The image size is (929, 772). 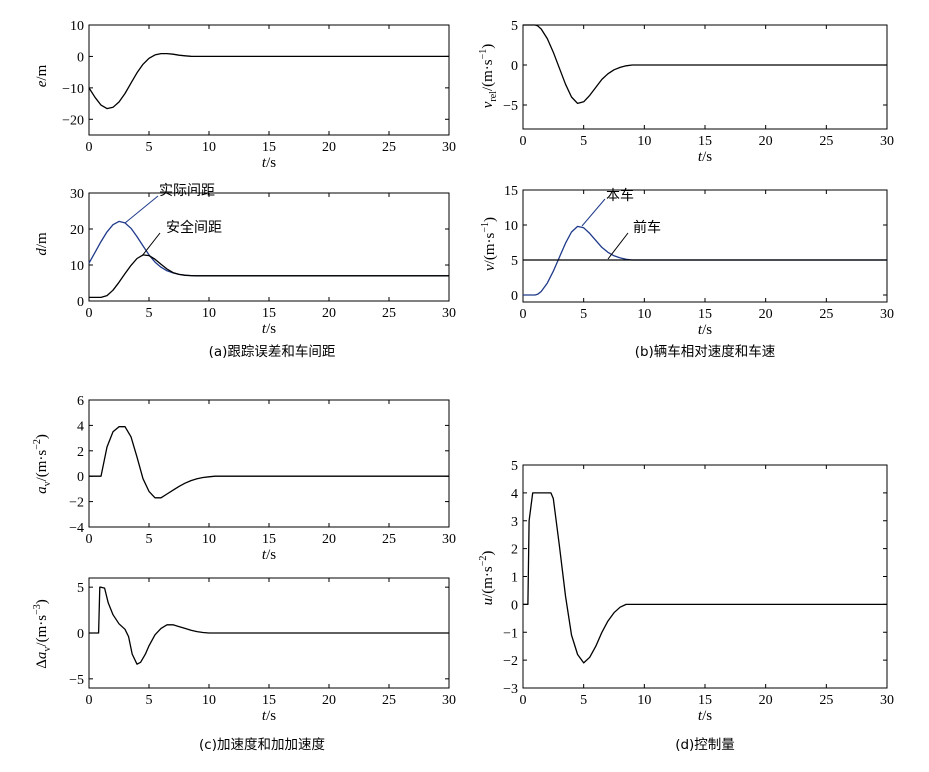 I want to click on y-tick-label: 30, so click(x=77, y=194).